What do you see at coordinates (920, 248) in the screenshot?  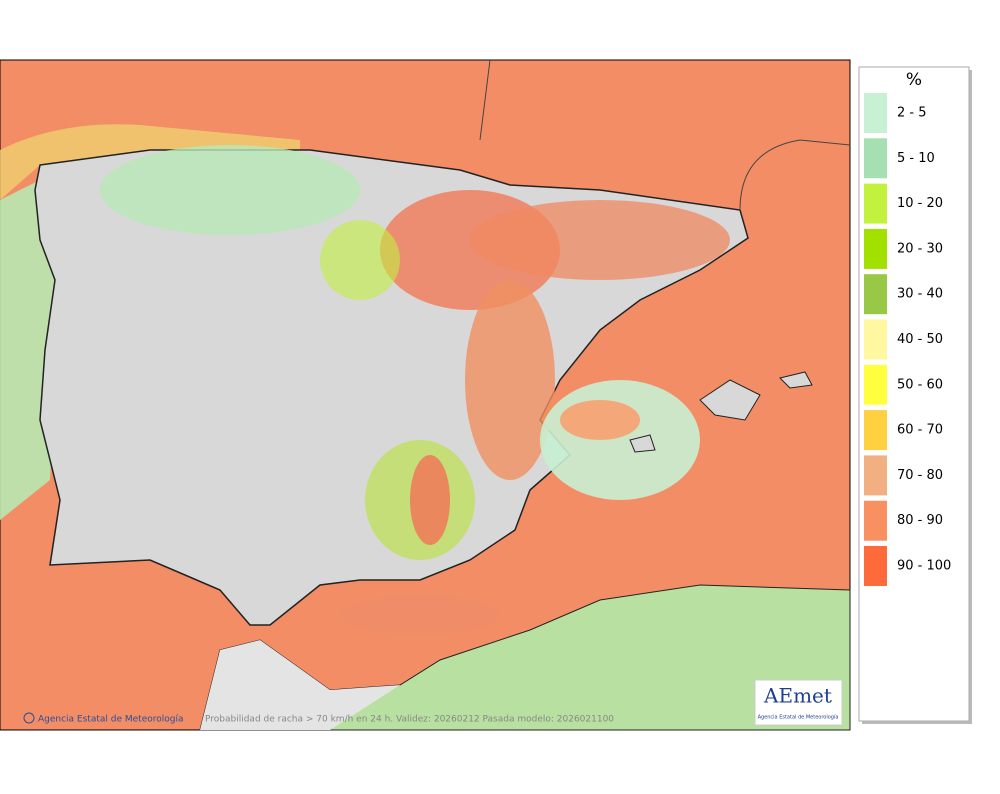 I see `legend-label: 20 - 30` at bounding box center [920, 248].